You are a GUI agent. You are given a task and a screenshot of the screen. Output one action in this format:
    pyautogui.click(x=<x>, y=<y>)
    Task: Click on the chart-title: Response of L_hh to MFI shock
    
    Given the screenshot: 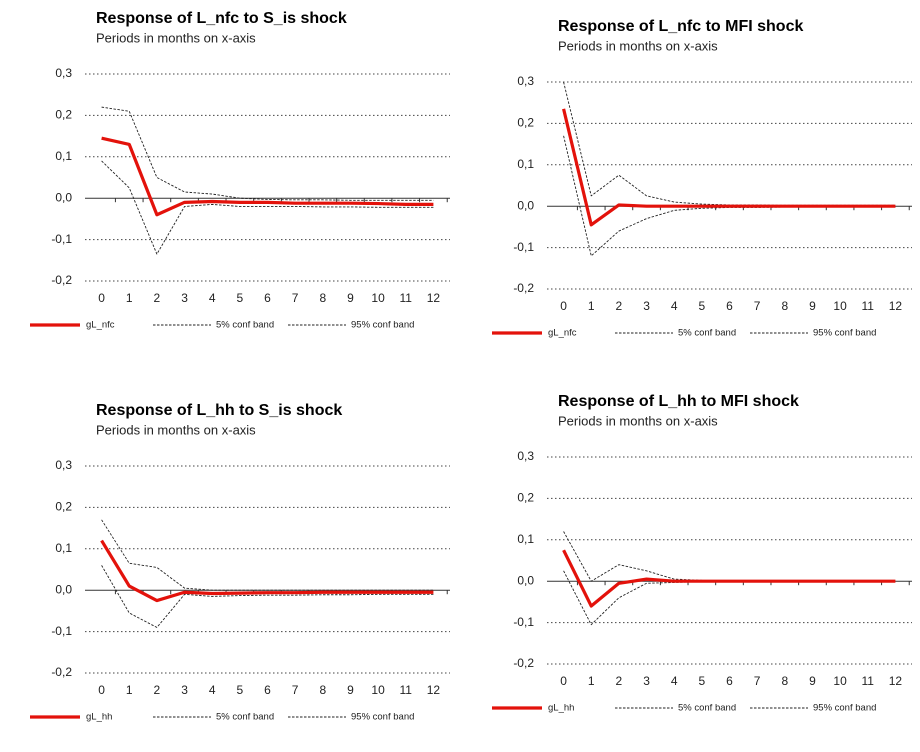 What is the action you would take?
    pyautogui.click(x=678, y=401)
    